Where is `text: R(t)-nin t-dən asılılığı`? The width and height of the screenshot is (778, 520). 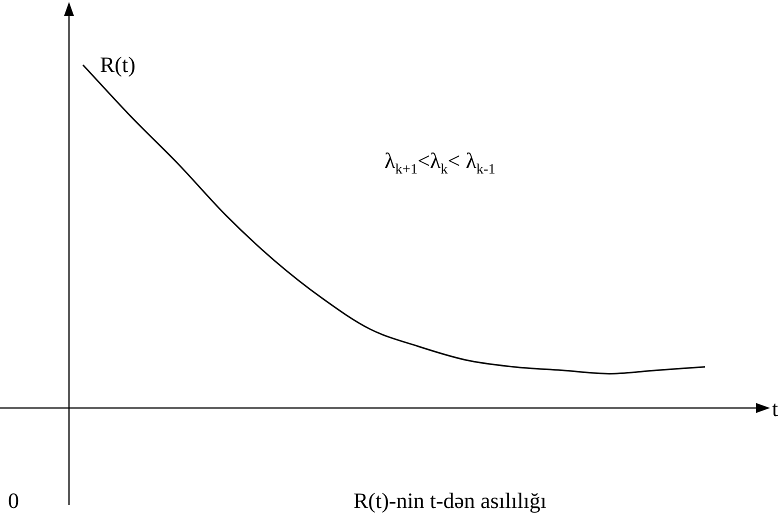
text: R(t)-nin t-dən asılılığı is located at coordinates (450, 500).